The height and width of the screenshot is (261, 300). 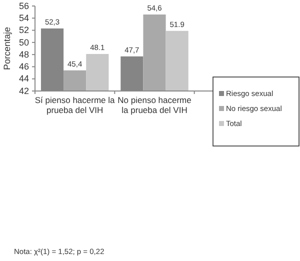 I want to click on y-tick-label: 50, so click(x=23, y=42).